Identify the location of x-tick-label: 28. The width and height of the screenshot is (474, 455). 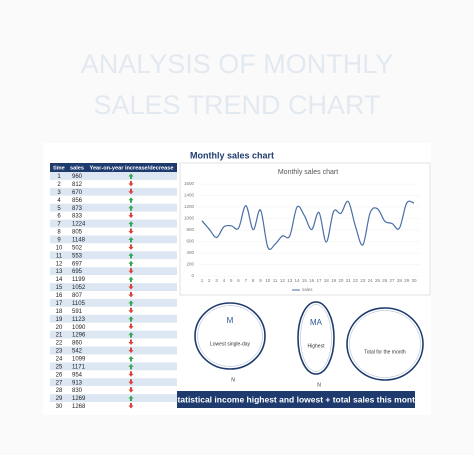
(400, 280).